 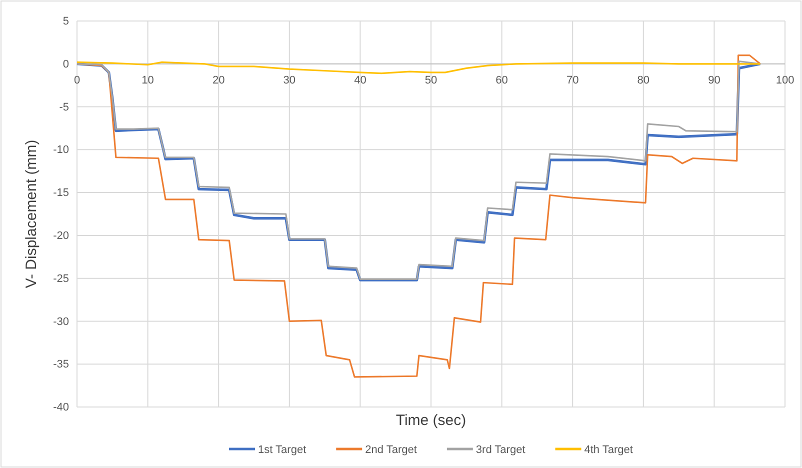 What do you see at coordinates (360, 80) in the screenshot?
I see `x-tick-label: 40` at bounding box center [360, 80].